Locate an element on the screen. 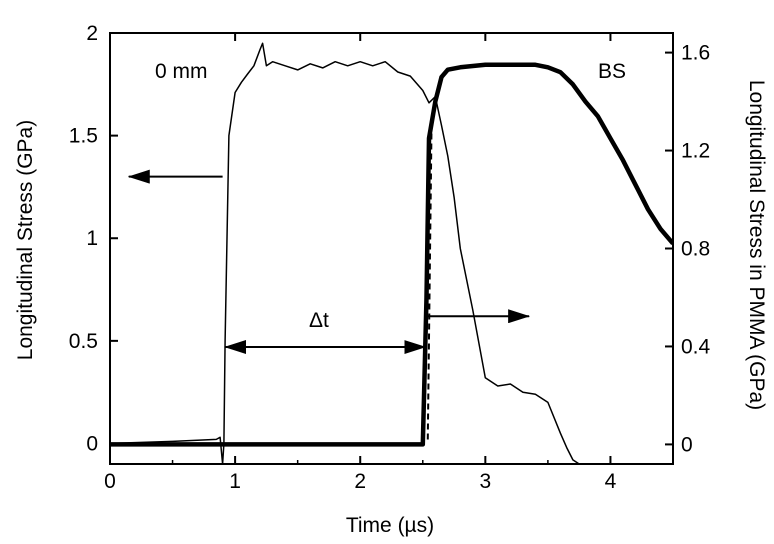 The image size is (774, 544). y-right-tick-label: 1.6 is located at coordinates (695, 53).